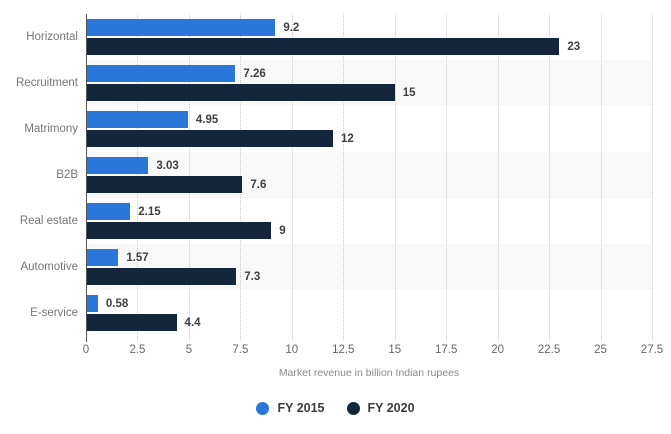 This screenshot has height=434, width=671. Describe the element at coordinates (52, 37) in the screenshot. I see `category-label-horizontal: Horizontal` at that location.